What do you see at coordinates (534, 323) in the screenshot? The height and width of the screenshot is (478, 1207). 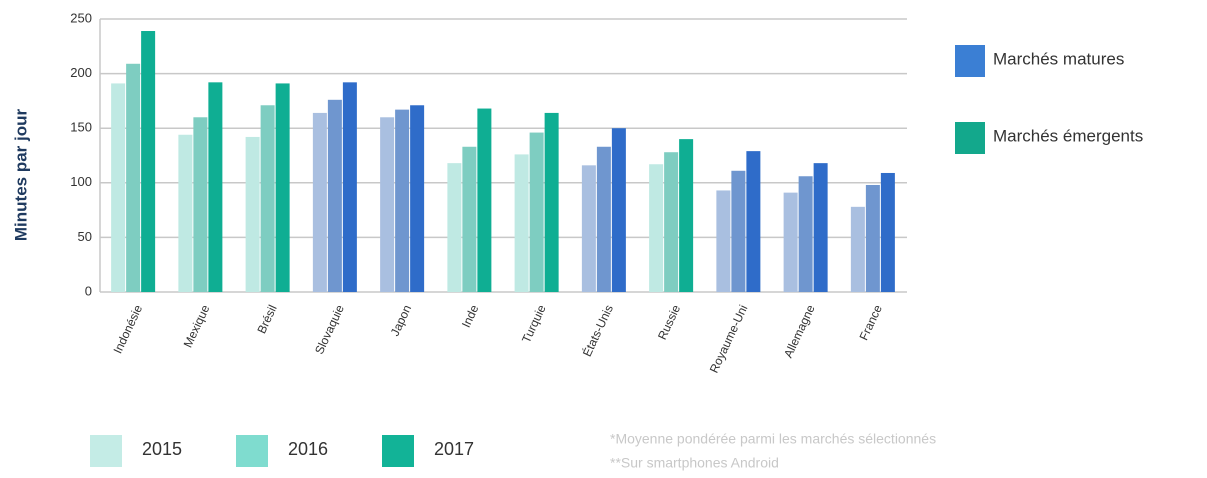 I see `x-tick-label: Turquie` at bounding box center [534, 323].